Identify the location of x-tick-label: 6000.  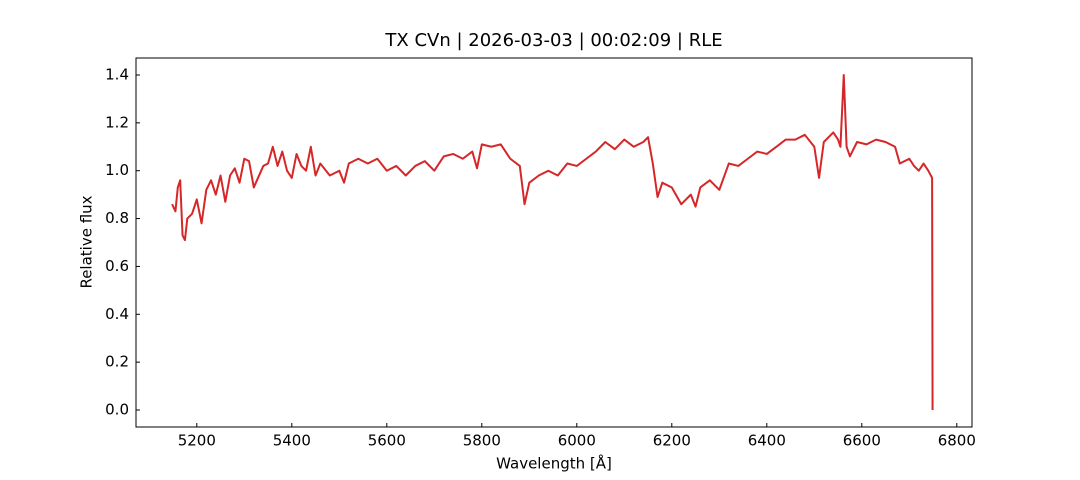
(577, 441).